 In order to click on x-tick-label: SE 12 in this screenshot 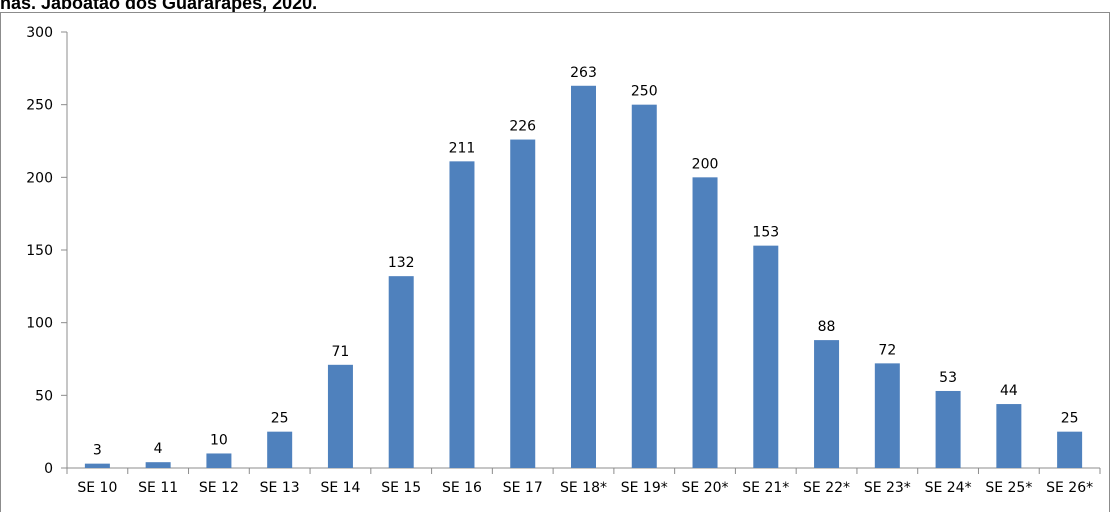, I will do `click(219, 488)`.